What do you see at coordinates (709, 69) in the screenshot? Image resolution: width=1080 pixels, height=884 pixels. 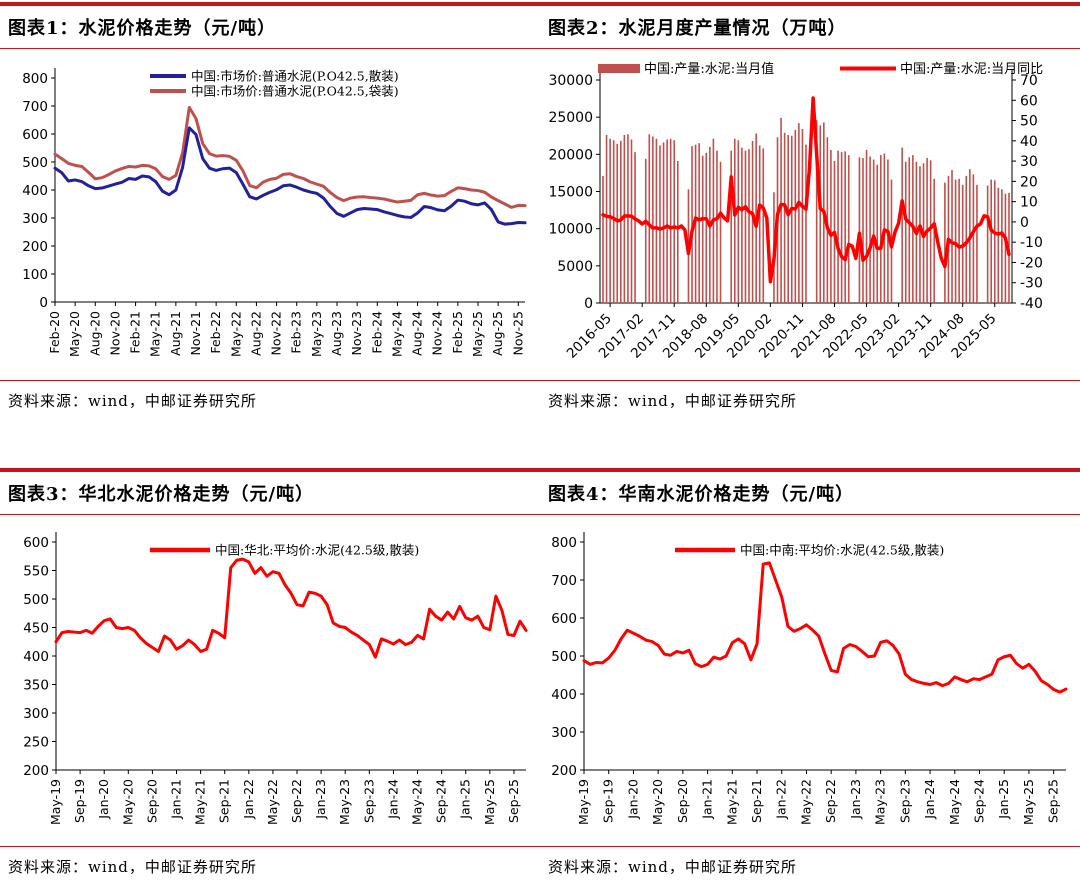 I see `svg-text: 中国:产量:水泥:当月值` at bounding box center [709, 69].